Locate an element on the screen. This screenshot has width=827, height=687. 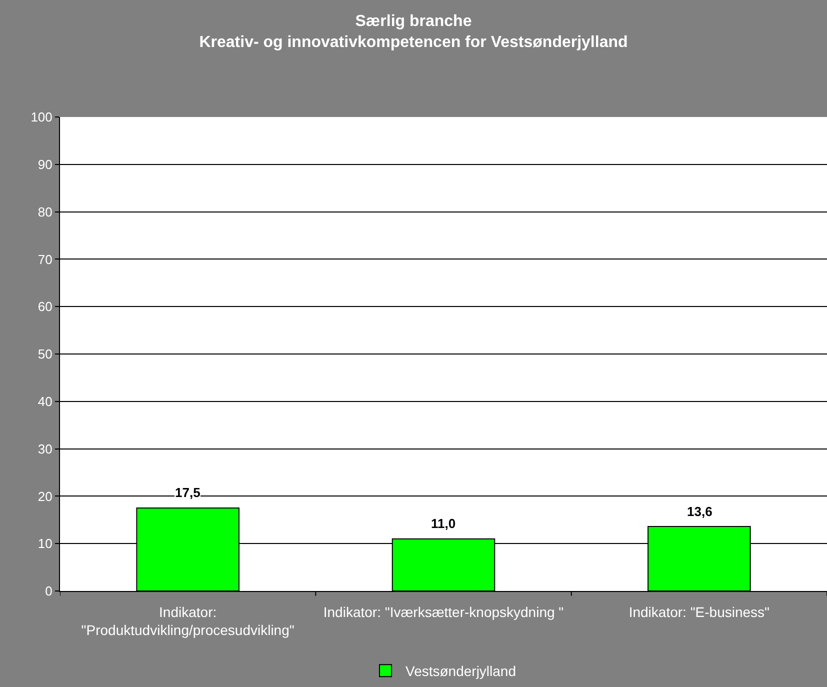
y-tick-label: 10 is located at coordinates (45, 544).